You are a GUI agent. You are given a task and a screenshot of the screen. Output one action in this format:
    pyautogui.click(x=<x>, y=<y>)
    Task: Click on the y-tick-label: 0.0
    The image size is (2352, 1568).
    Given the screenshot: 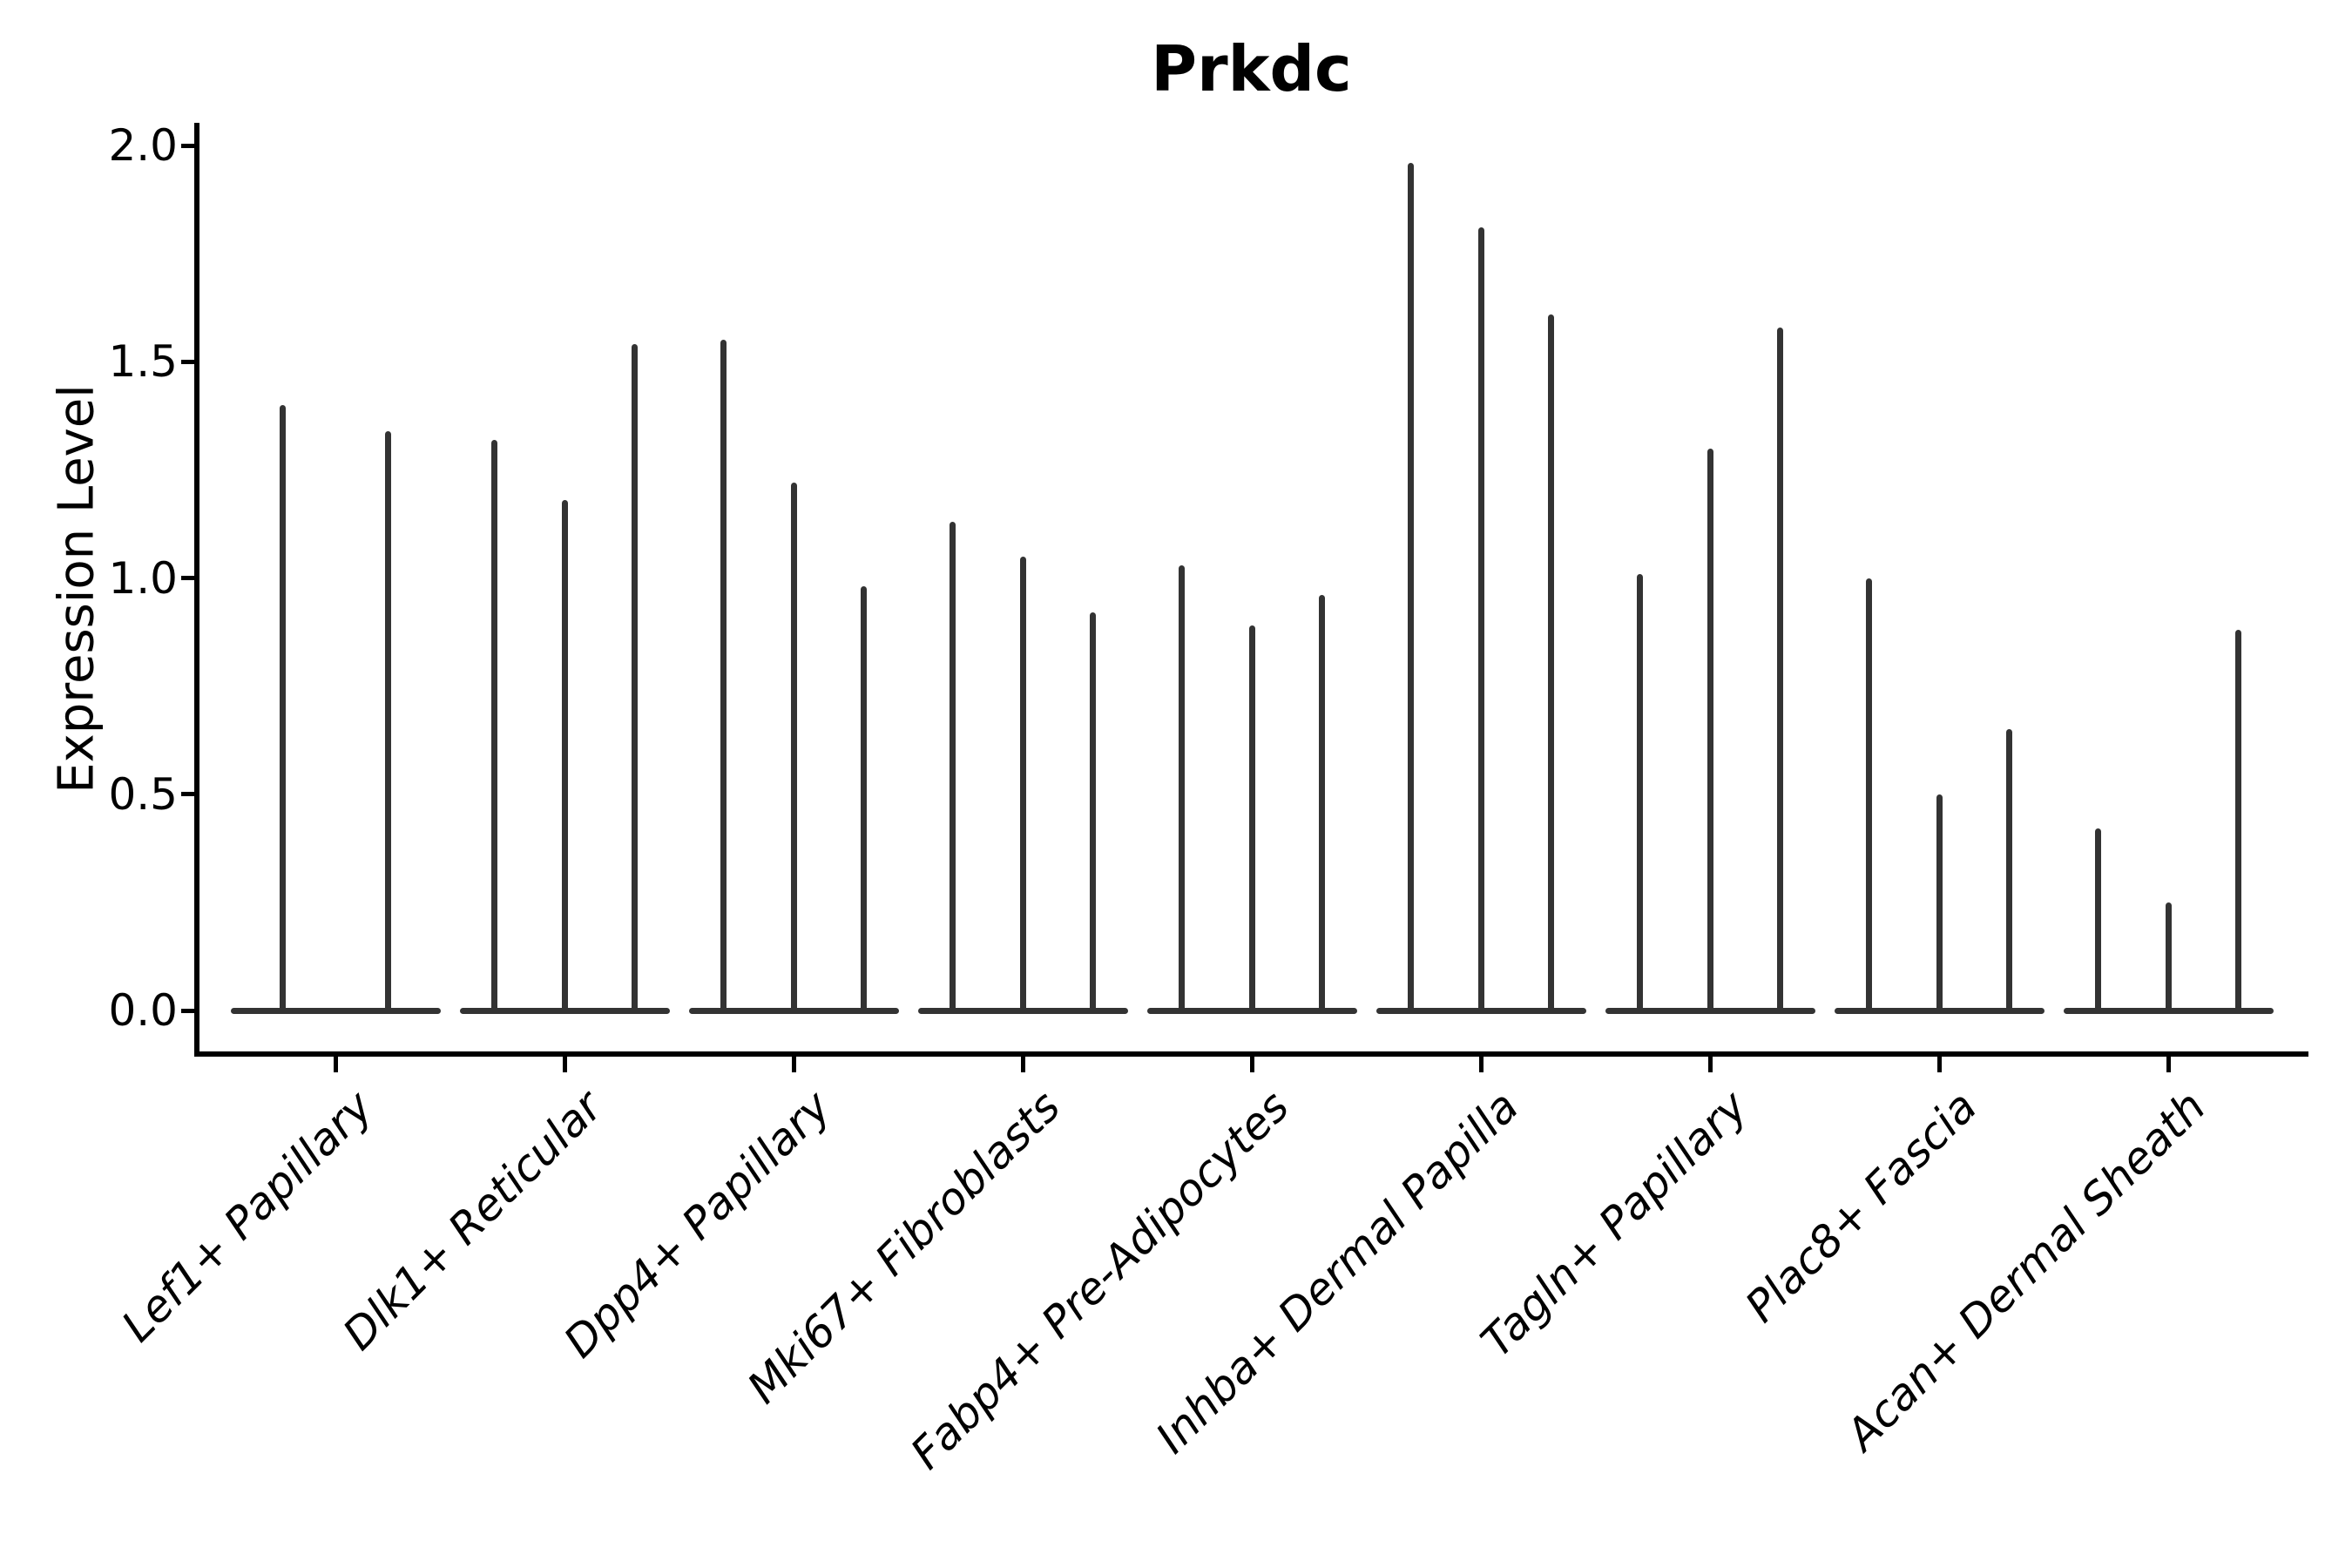 What is the action you would take?
    pyautogui.click(x=143, y=1011)
    